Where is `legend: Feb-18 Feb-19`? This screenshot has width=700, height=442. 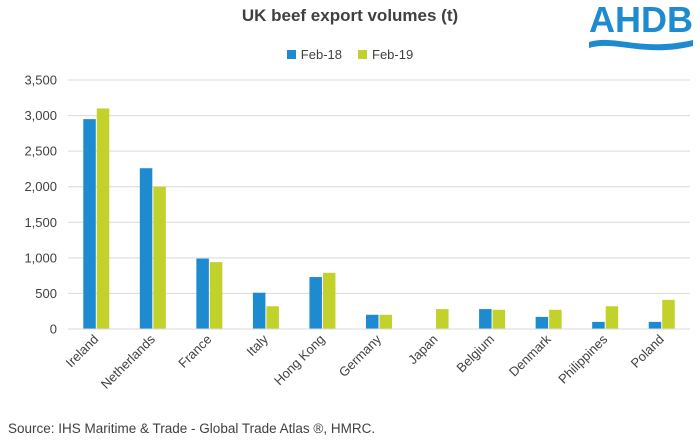
legend: Feb-18 Feb-19 is located at coordinates (350, 54).